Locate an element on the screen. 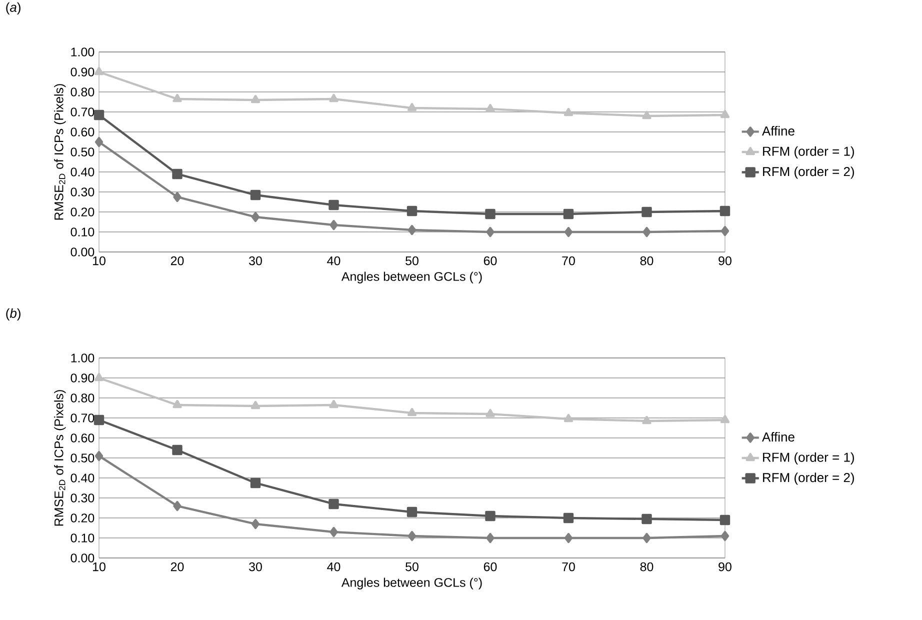 This screenshot has height=620, width=922. chart-title: (b) is located at coordinates (13, 314).